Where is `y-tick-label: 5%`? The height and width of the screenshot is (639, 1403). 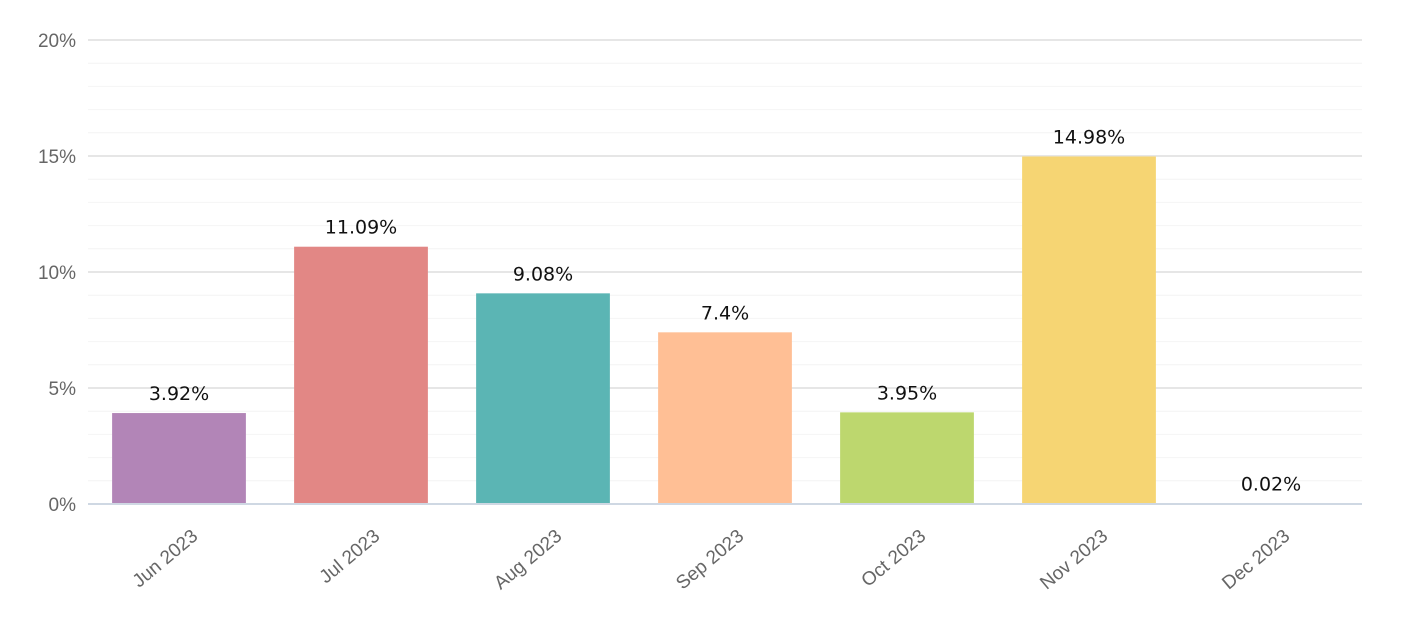
y-tick-label: 5% is located at coordinates (63, 389).